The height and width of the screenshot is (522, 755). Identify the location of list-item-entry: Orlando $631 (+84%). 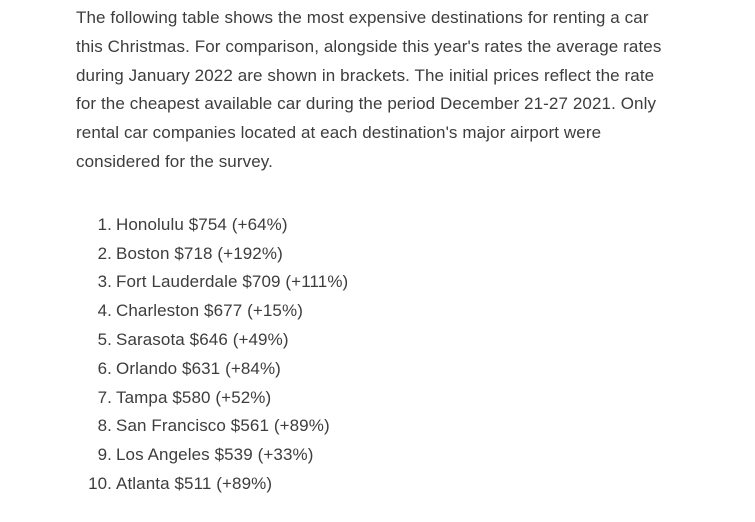
(198, 369).